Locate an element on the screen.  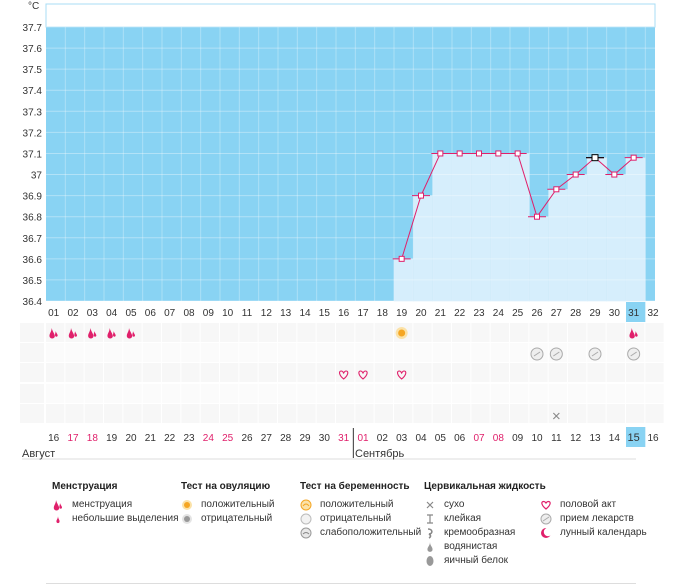
x-top-label: 20 is located at coordinates (421, 313).